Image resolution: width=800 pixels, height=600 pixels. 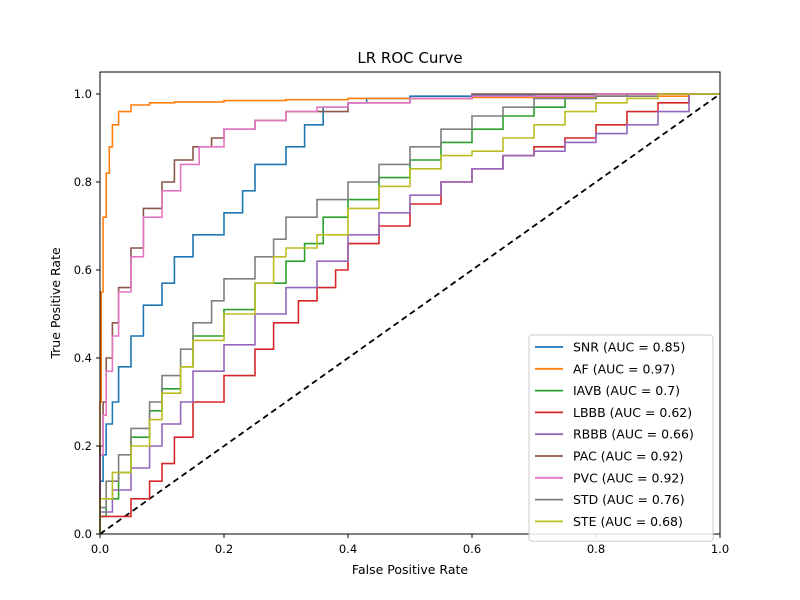 I want to click on x-axis-label: False Positive Rate, so click(x=410, y=569).